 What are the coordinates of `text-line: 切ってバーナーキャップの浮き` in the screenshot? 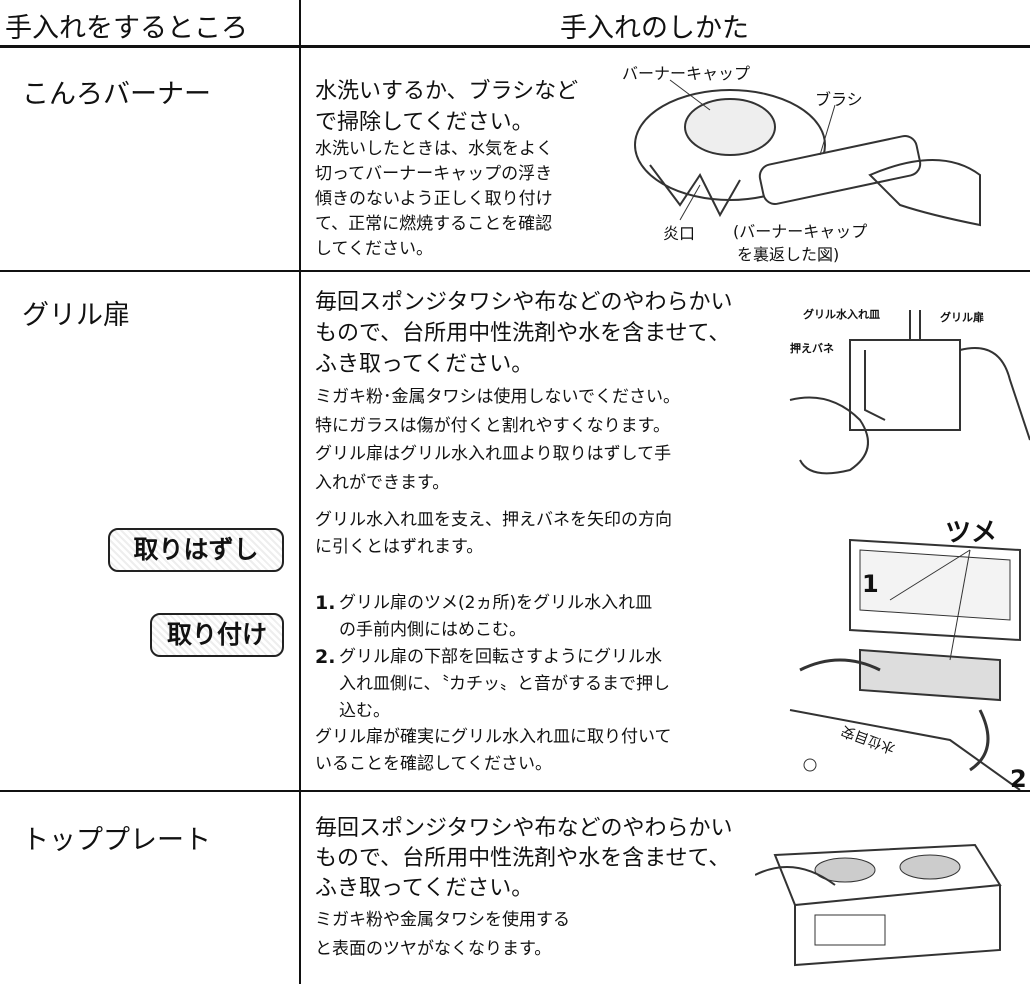 It's located at (434, 174).